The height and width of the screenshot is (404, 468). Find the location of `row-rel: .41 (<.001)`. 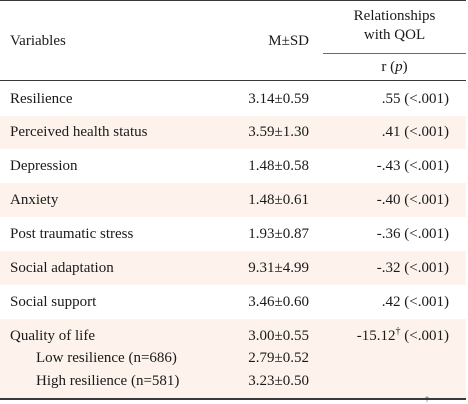

row-rel: .41 (<.001) is located at coordinates (415, 132).